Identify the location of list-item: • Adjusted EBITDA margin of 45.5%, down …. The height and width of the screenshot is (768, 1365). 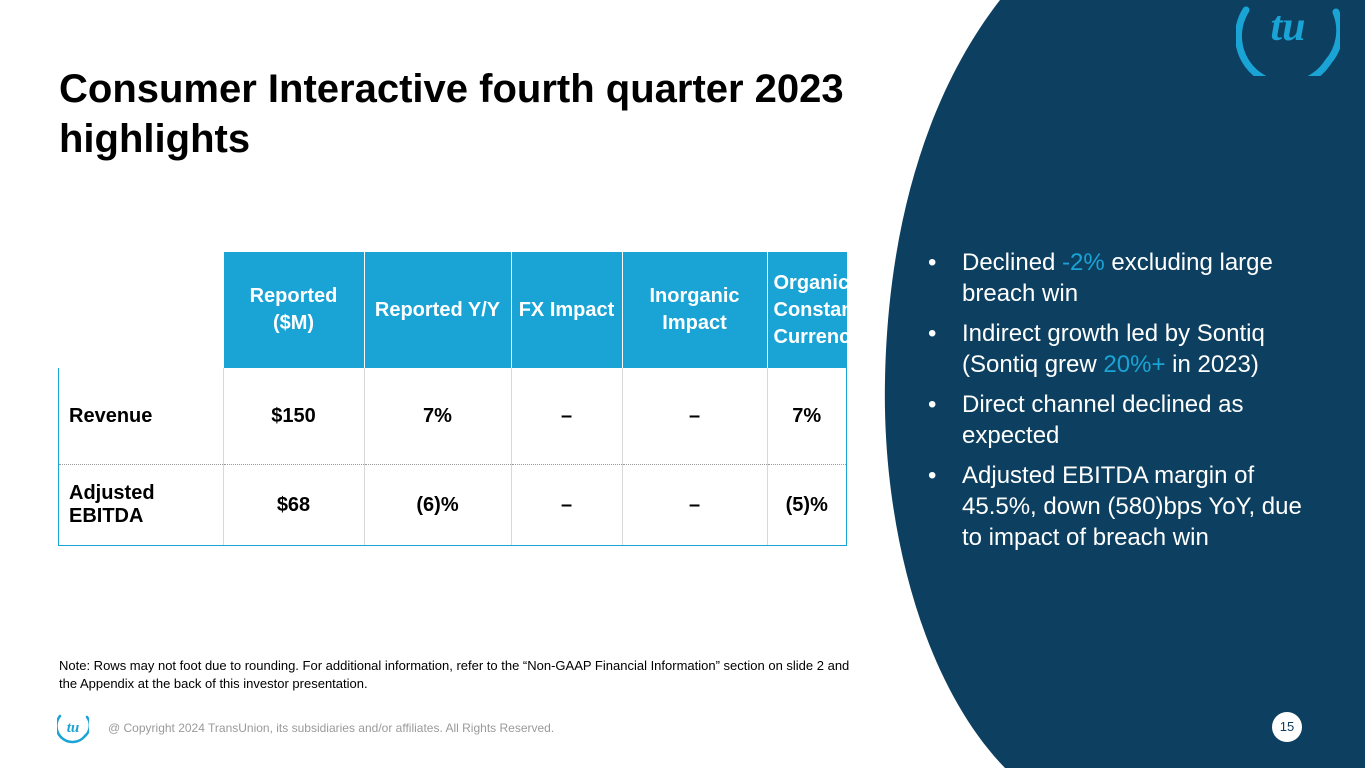
(1128, 506).